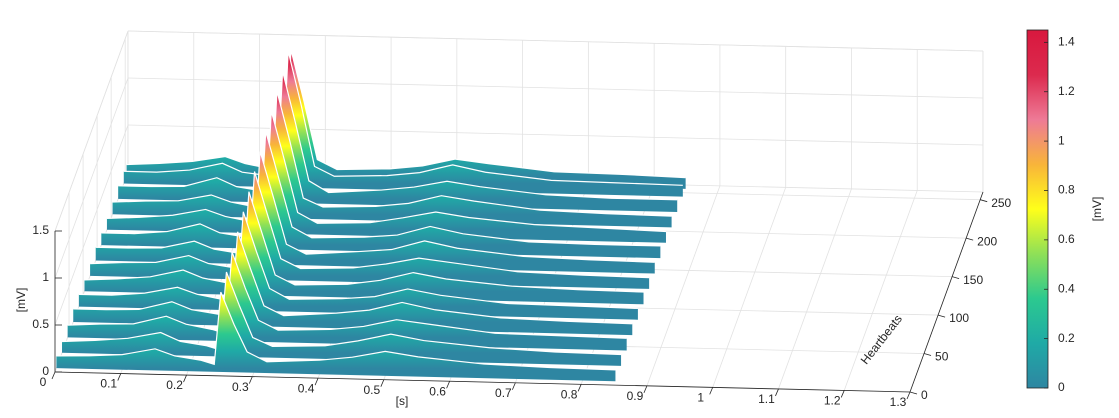 The image size is (1119, 418). What do you see at coordinates (40, 324) in the screenshot?
I see `z-tick-label: 0.5` at bounding box center [40, 324].